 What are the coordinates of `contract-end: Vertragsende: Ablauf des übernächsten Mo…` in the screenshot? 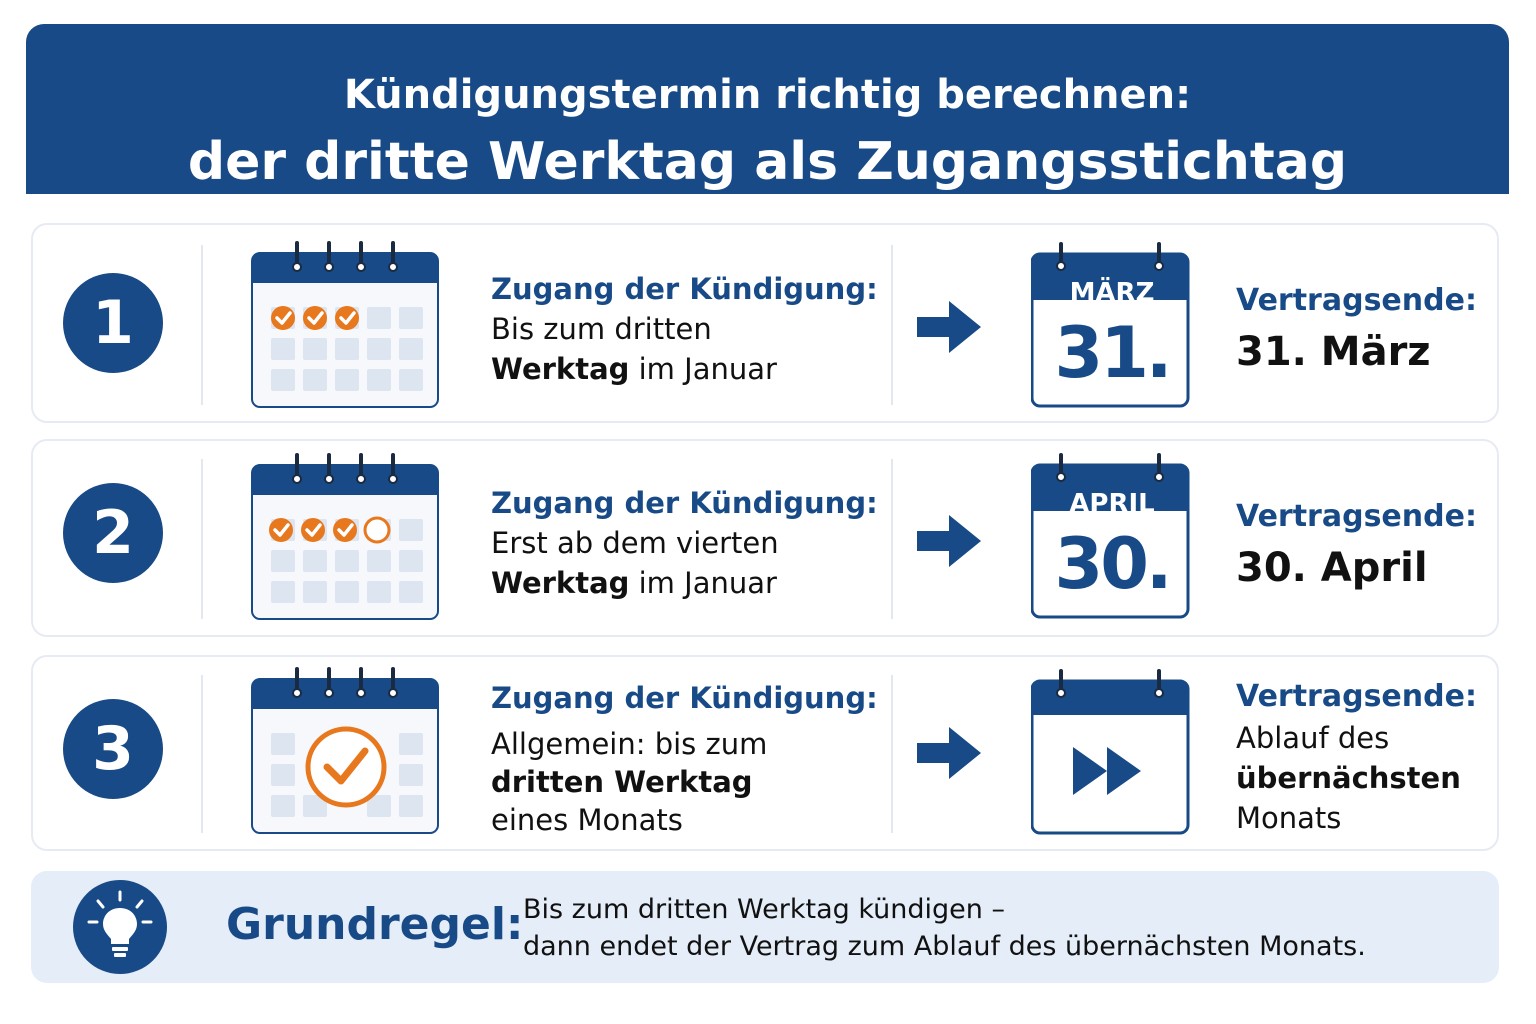 It's located at (1356, 757).